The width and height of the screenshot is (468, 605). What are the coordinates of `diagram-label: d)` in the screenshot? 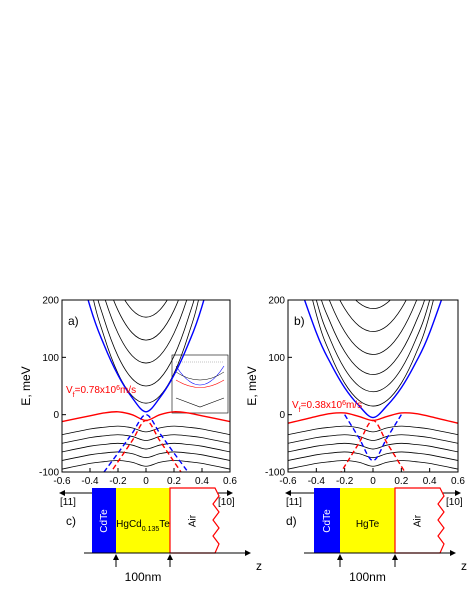 It's located at (291, 521).